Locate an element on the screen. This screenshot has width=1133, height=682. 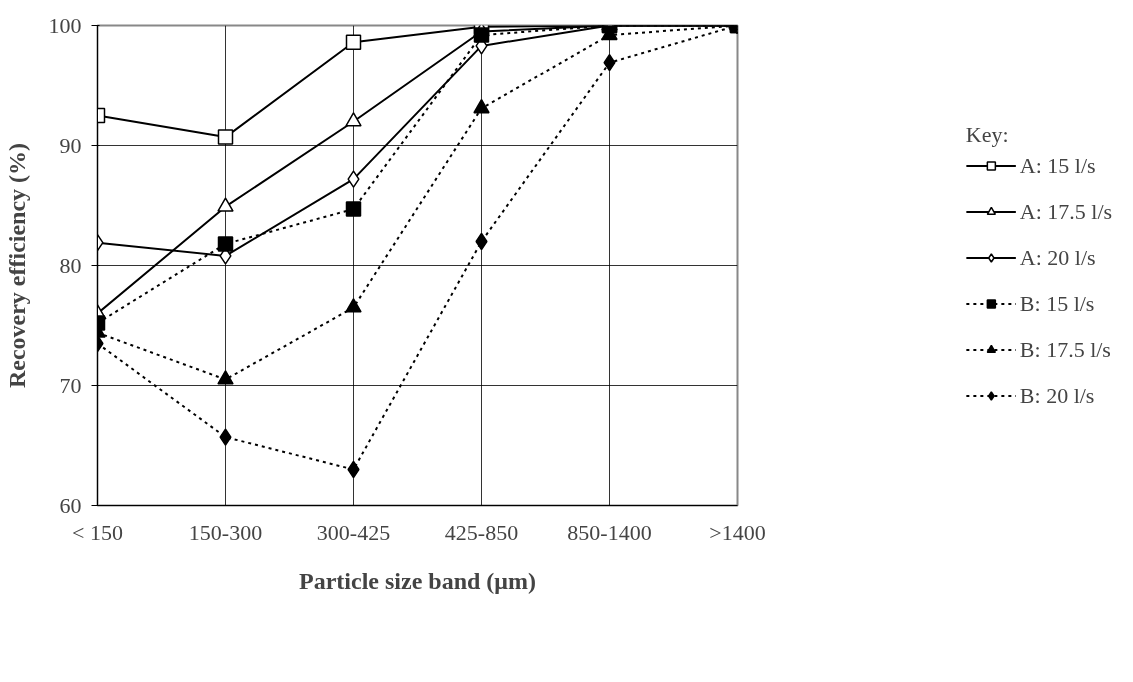
y-tick-label: 60 is located at coordinates (70, 505).